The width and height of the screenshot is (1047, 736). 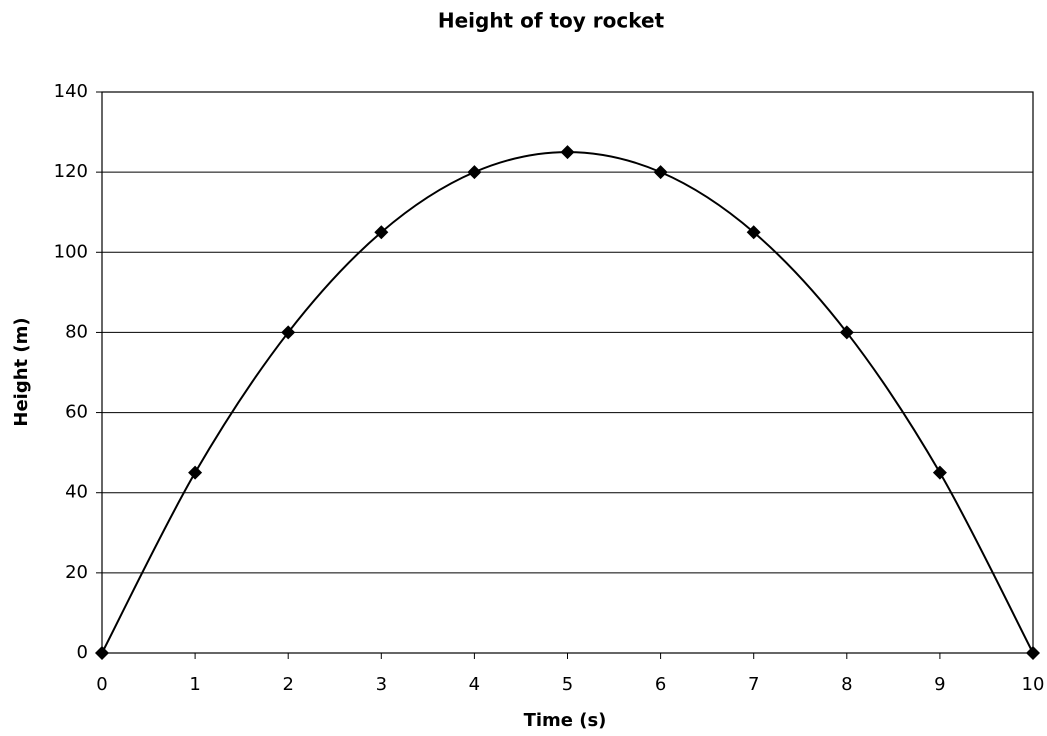 What do you see at coordinates (567, 684) in the screenshot?
I see `x-tick-label: 5` at bounding box center [567, 684].